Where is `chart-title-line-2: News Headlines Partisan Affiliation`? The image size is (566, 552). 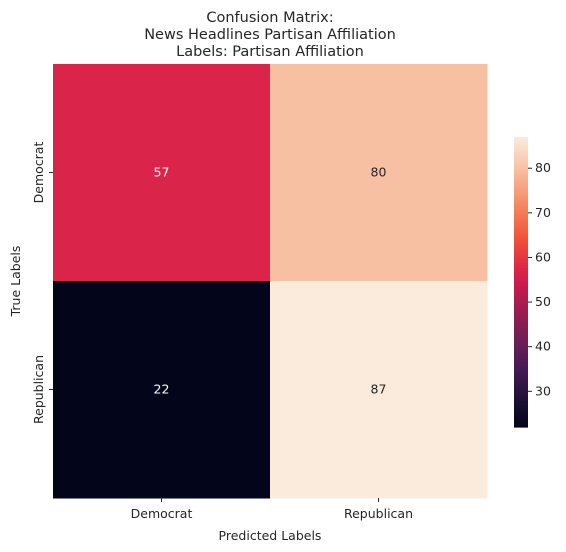
chart-title-line-2: News Headlines Partisan Affiliation is located at coordinates (270, 35).